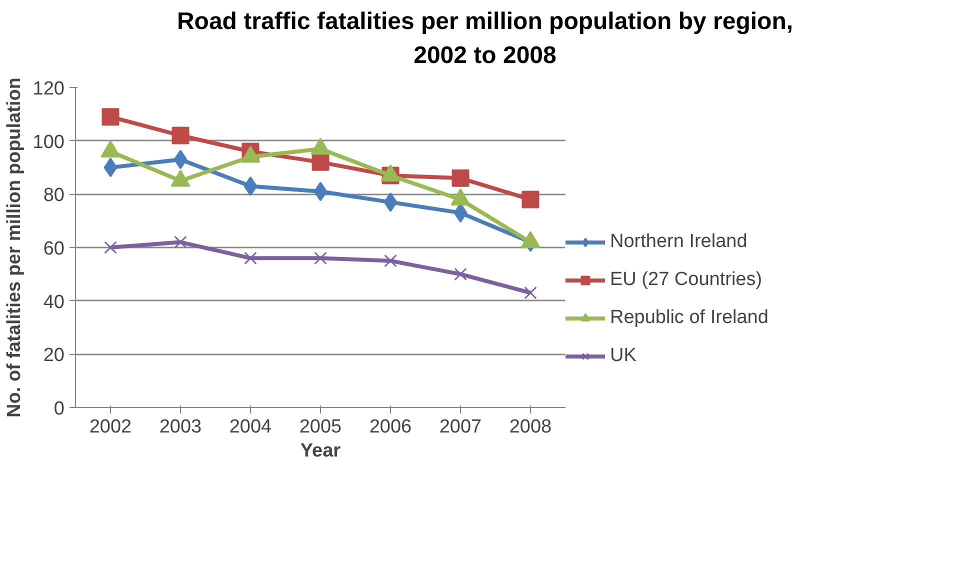 Image resolution: width=955 pixels, height=578 pixels. Describe the element at coordinates (48, 89) in the screenshot. I see `y-tick-label: 120` at that location.